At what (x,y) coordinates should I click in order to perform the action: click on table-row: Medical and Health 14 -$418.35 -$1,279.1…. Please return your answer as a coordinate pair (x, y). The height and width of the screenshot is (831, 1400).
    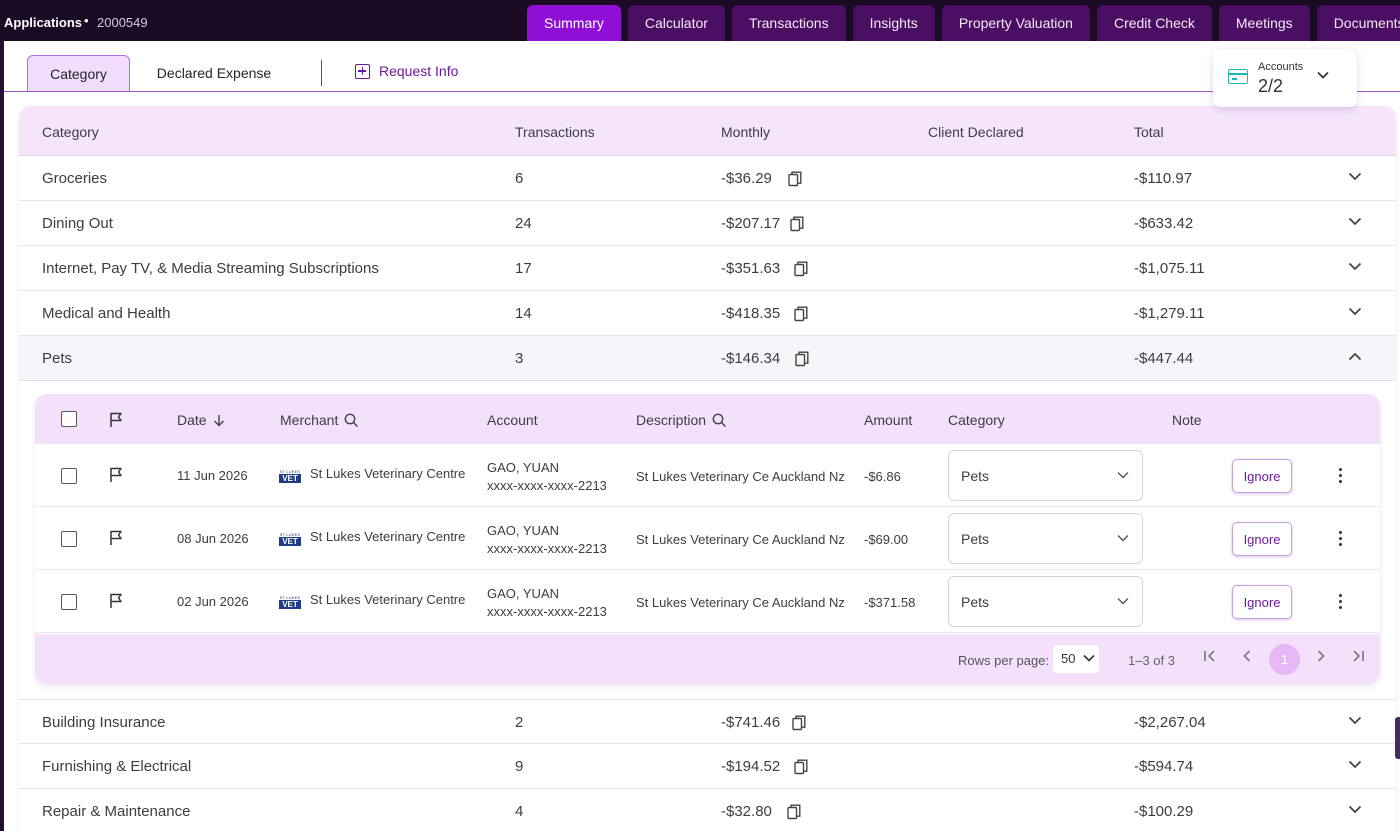
    Looking at the image, I should click on (707, 313).